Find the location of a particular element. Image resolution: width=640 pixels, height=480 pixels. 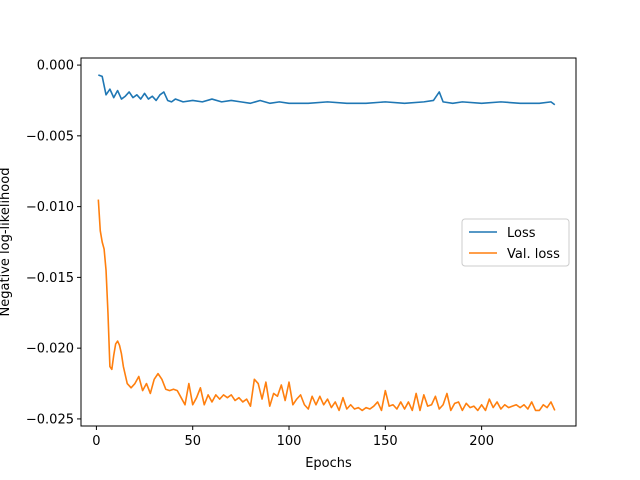

y-tick-label: −0.005 is located at coordinates (50, 136).